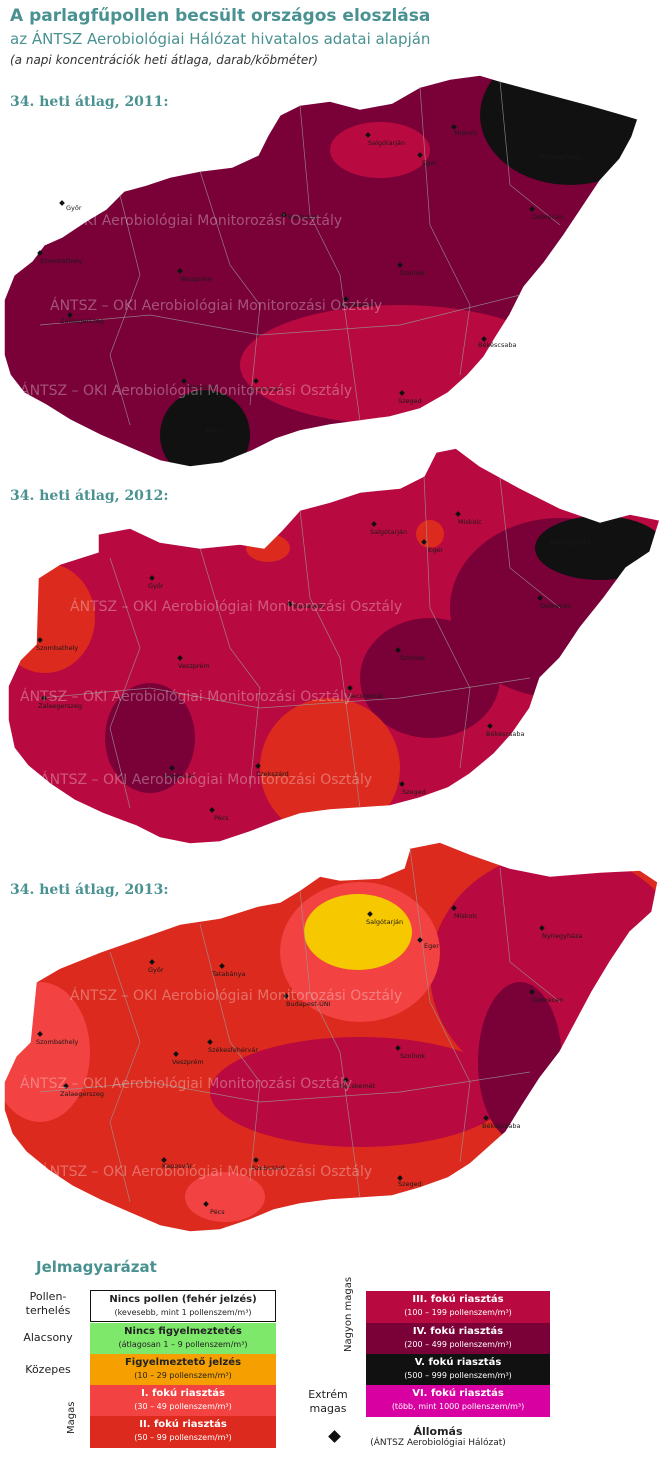  I want to click on legend-item-label: V. fokú riasztás, so click(458, 1362).